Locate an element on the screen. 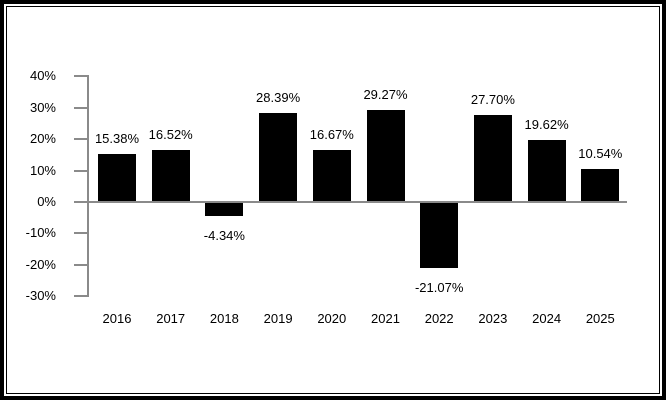 The width and height of the screenshot is (666, 400). x-axis-label-2021: 2021 is located at coordinates (385, 318).